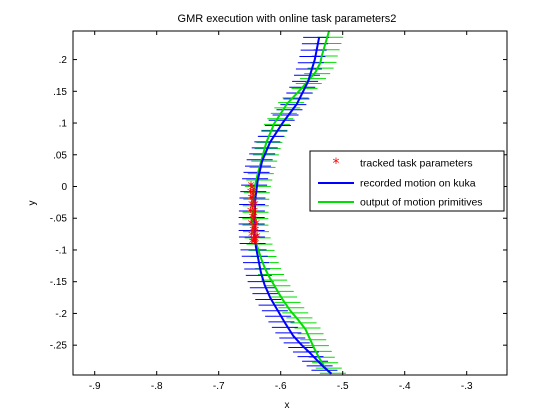 The image size is (560, 420). I want to click on y-tick-label: -.15, so click(59, 282).